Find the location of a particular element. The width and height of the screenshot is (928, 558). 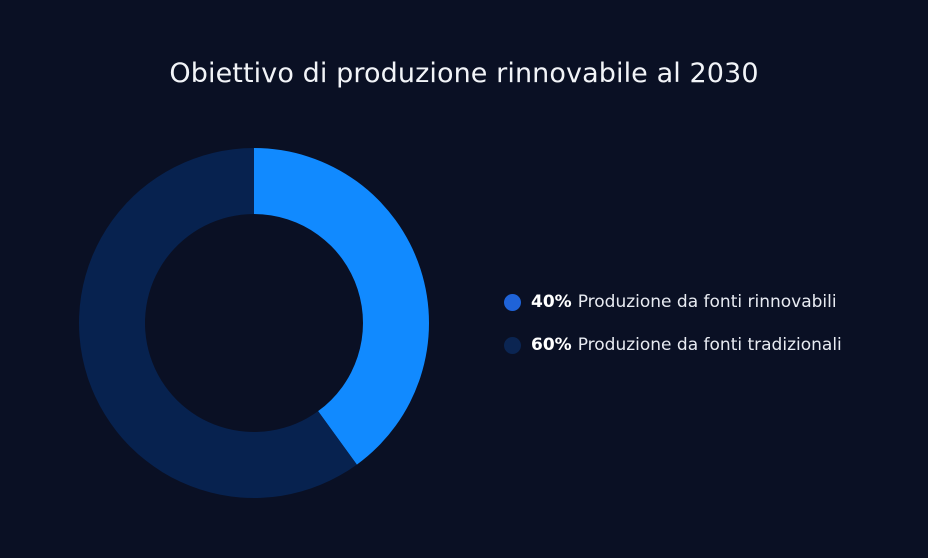

legend-value-renewable: 40% is located at coordinates (551, 302).